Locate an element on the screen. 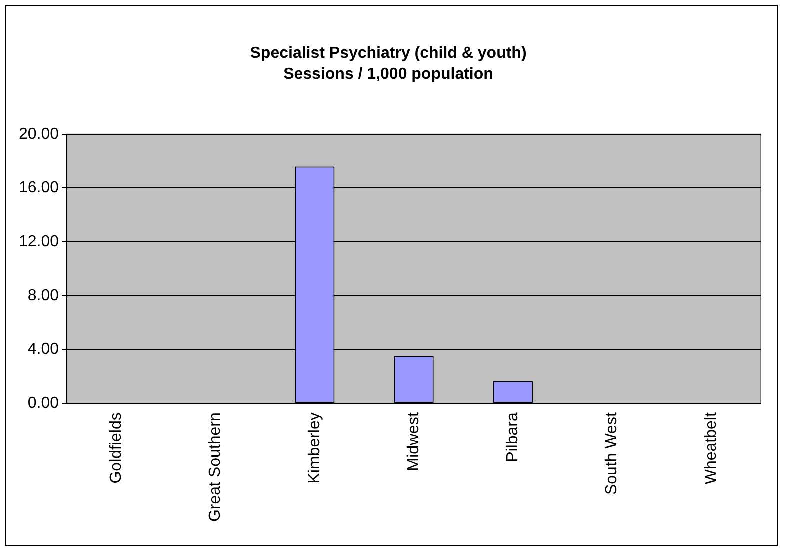 The width and height of the screenshot is (785, 553). x-tick-label: Pilbara is located at coordinates (513, 437).